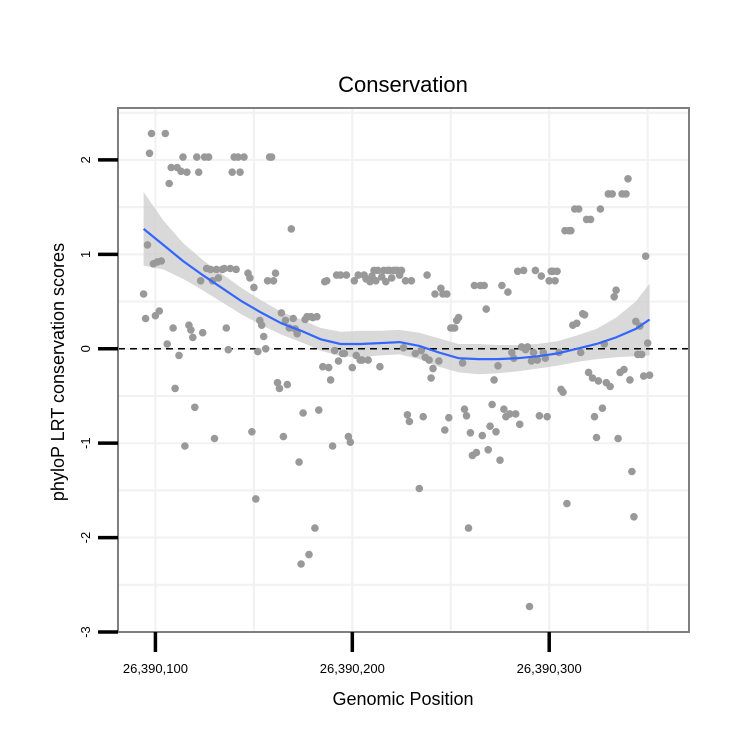  Describe the element at coordinates (352, 668) in the screenshot. I see `x-tick-label: 26,390,200` at that location.